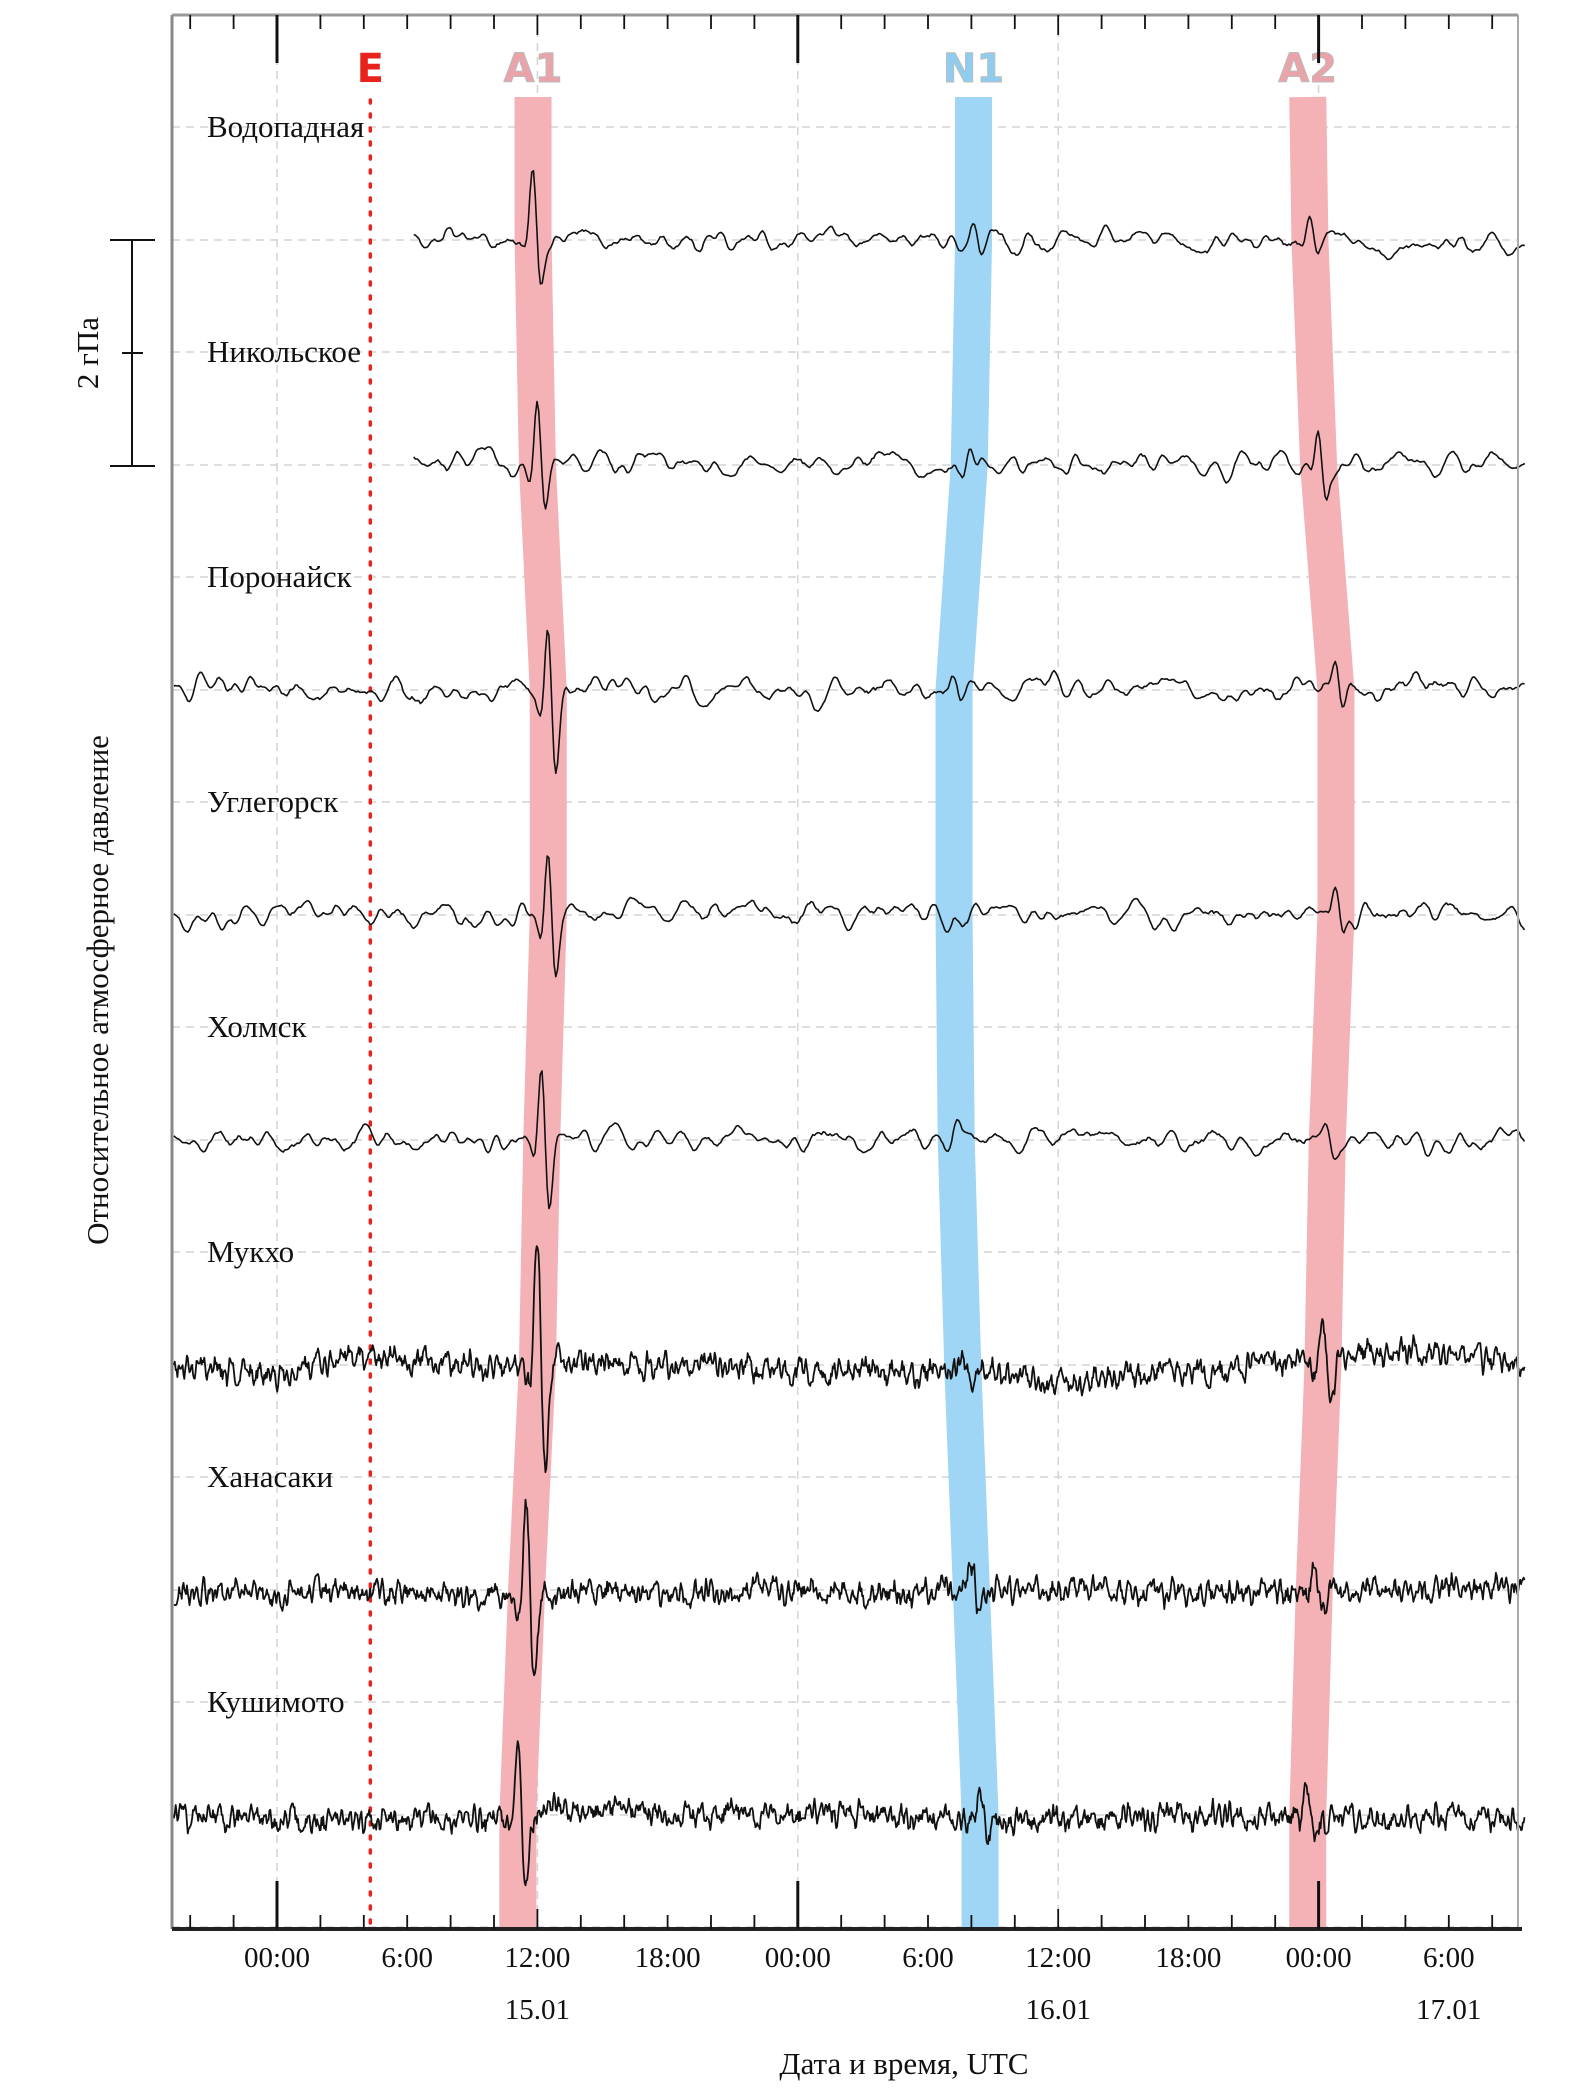 Image resolution: width=1590 pixels, height=2096 pixels. Describe the element at coordinates (284, 351) in the screenshot. I see `station-label: Никольское` at that location.